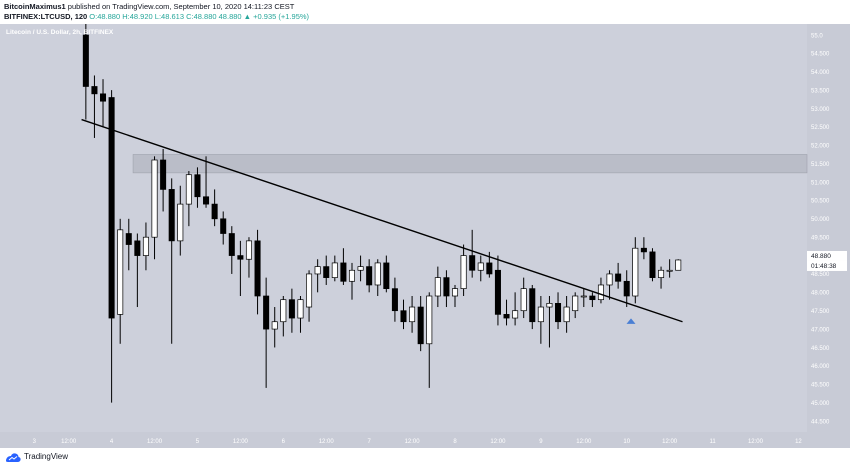 The image size is (850, 466). What do you see at coordinates (817, 36) in the screenshot?
I see `y-tick-label: 55.0` at bounding box center [817, 36].